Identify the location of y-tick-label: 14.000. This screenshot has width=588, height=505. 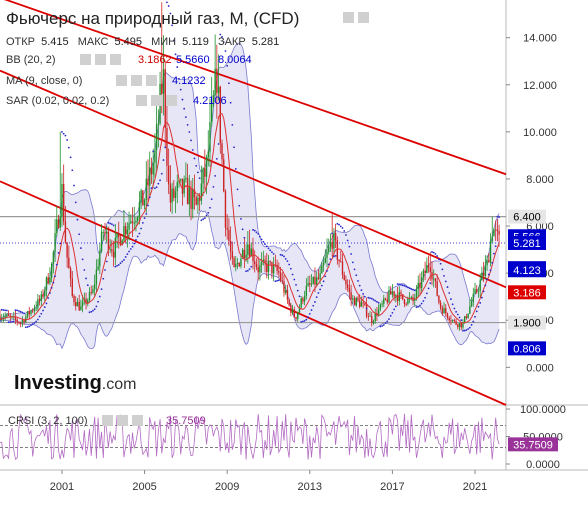
(540, 39).